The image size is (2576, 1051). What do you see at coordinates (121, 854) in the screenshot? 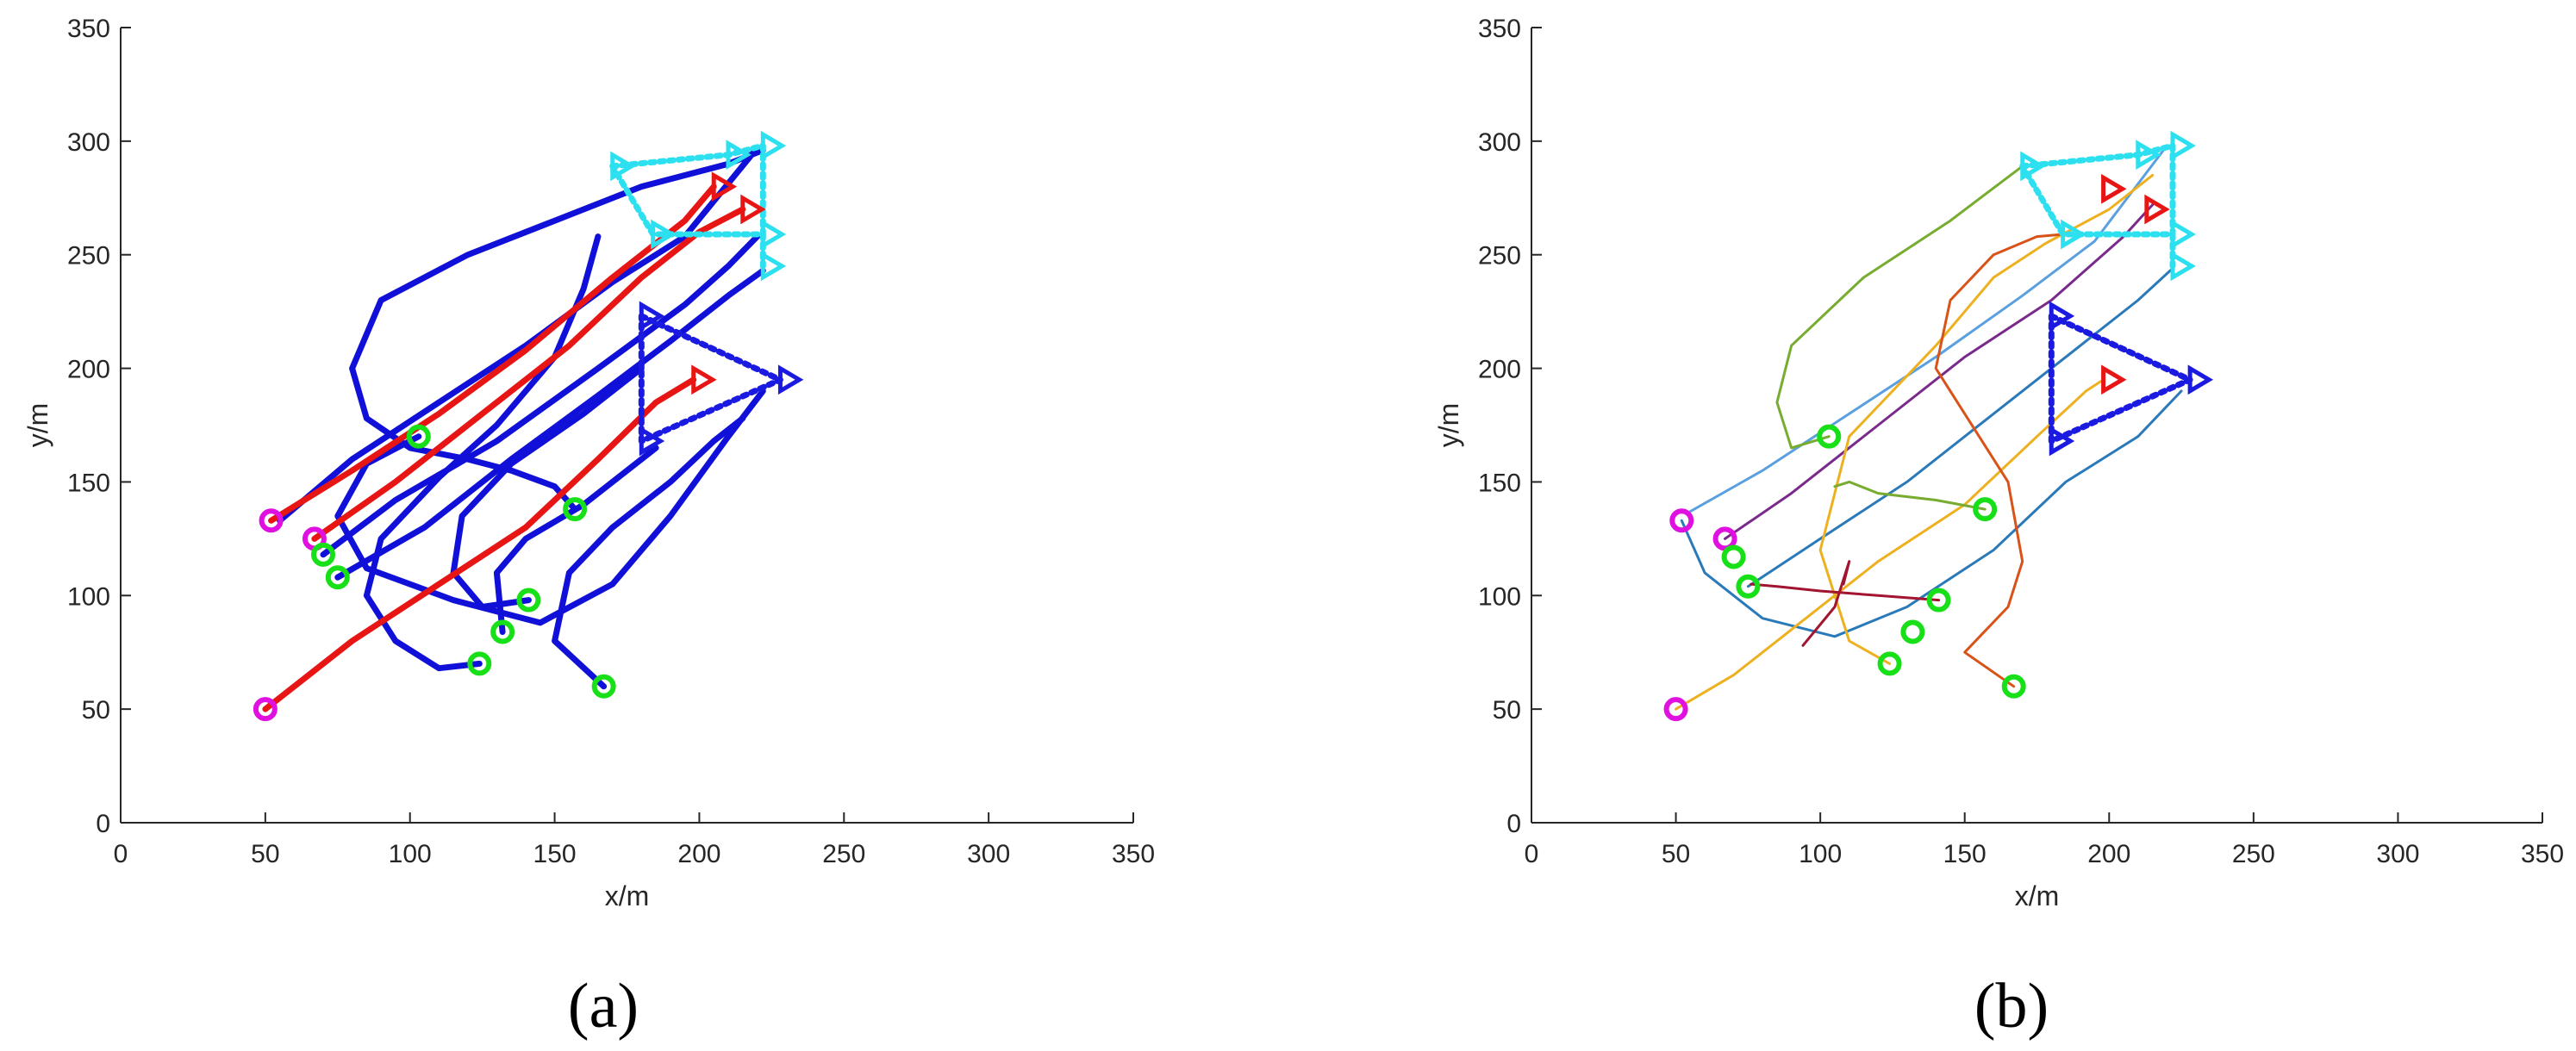
I see `x-tick-label: 0` at bounding box center [121, 854].